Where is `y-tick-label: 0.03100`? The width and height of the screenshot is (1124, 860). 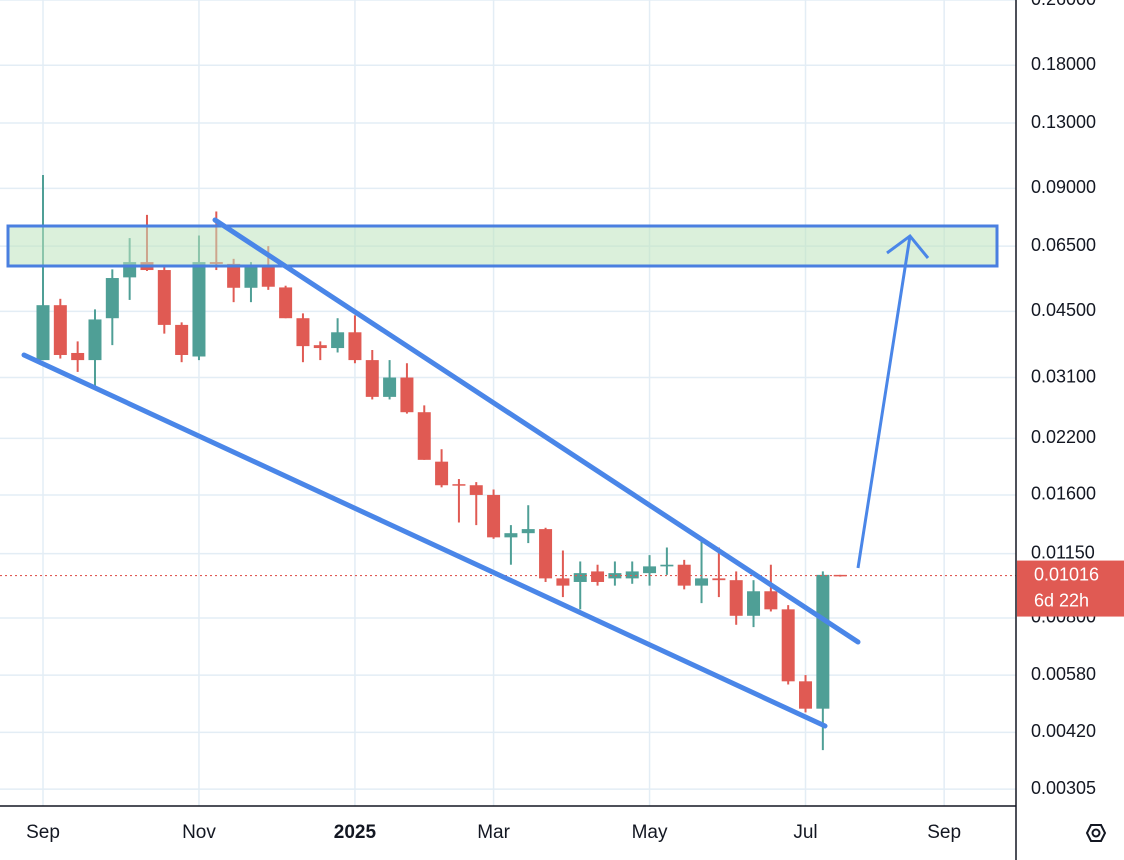
y-tick-label: 0.03100 is located at coordinates (1063, 376).